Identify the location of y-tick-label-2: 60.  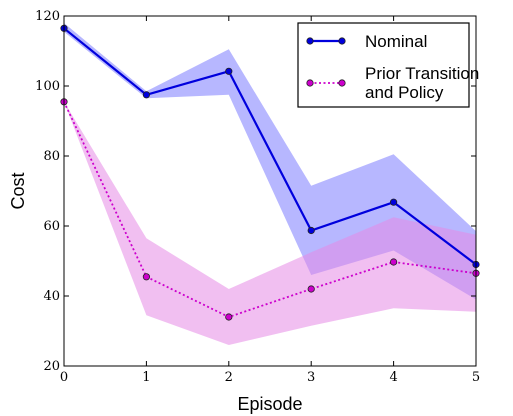
(51, 226).